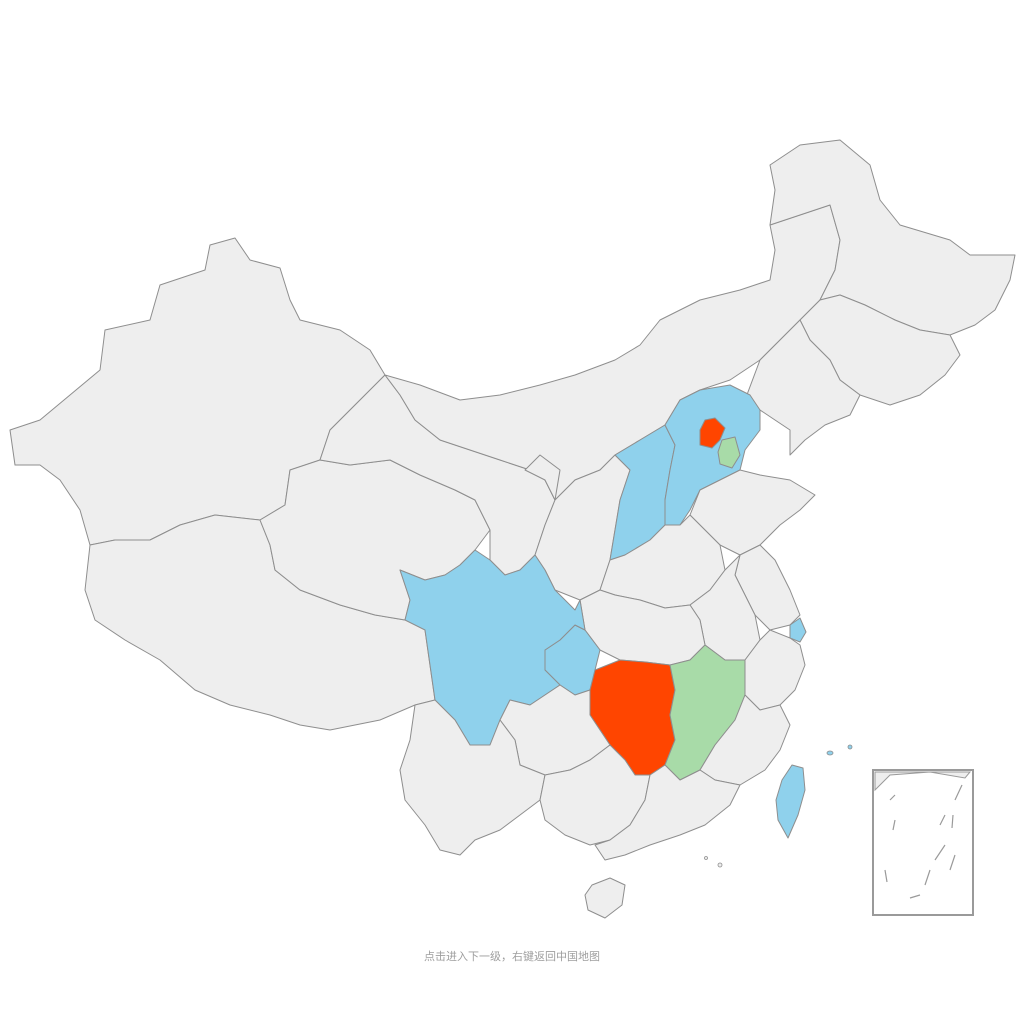 Image resolution: width=1024 pixels, height=1024 pixels. I want to click on region-tianjin, so click(729, 452).